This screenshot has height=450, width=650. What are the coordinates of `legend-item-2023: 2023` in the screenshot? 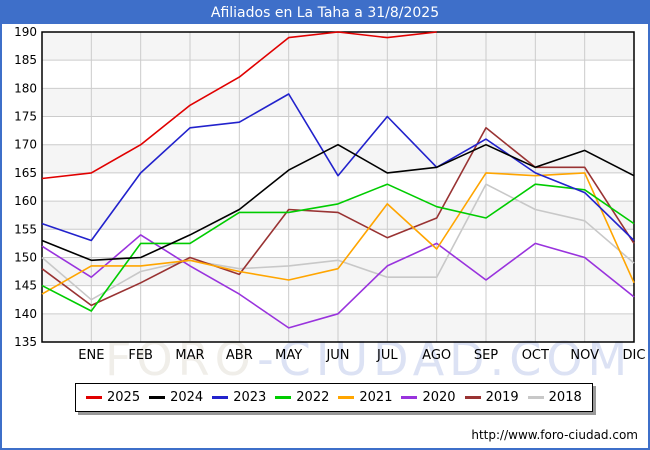 It's located at (239, 397).